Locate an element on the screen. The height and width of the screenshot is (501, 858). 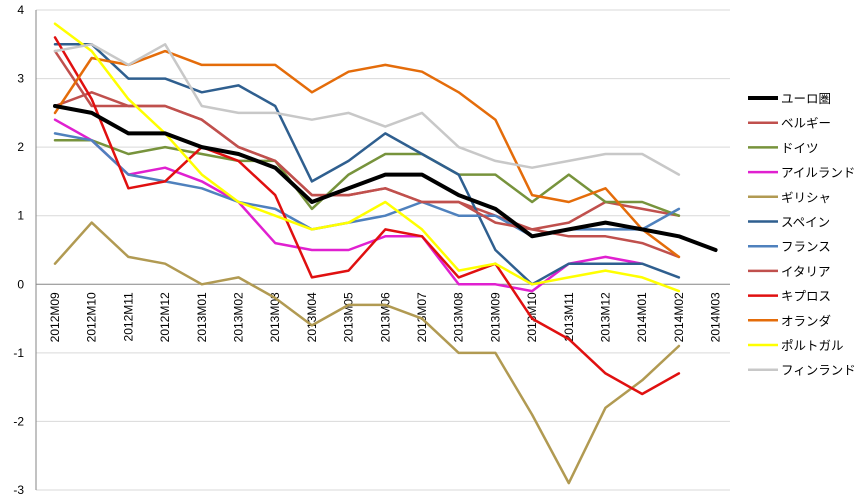
legend-label: ベルギー is located at coordinates (806, 123).